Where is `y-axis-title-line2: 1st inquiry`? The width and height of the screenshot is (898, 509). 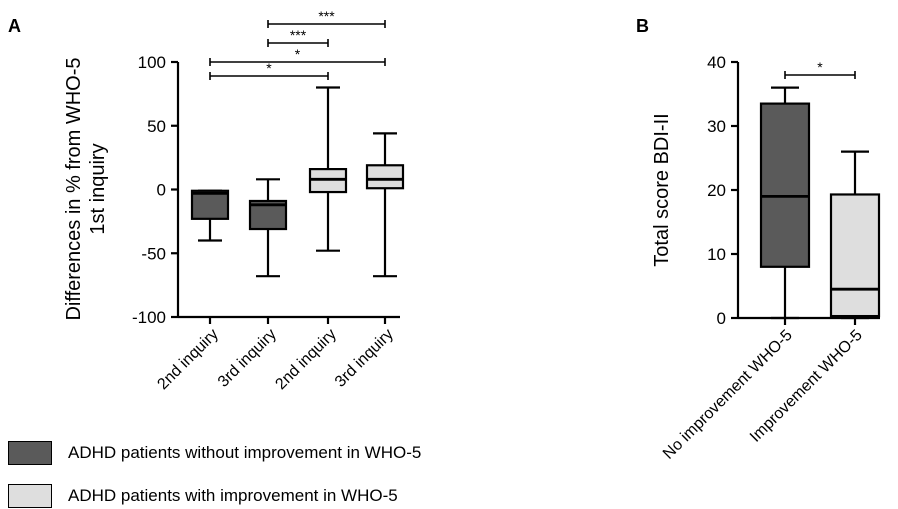
y-axis-title-line2: 1st inquiry is located at coordinates (98, 188).